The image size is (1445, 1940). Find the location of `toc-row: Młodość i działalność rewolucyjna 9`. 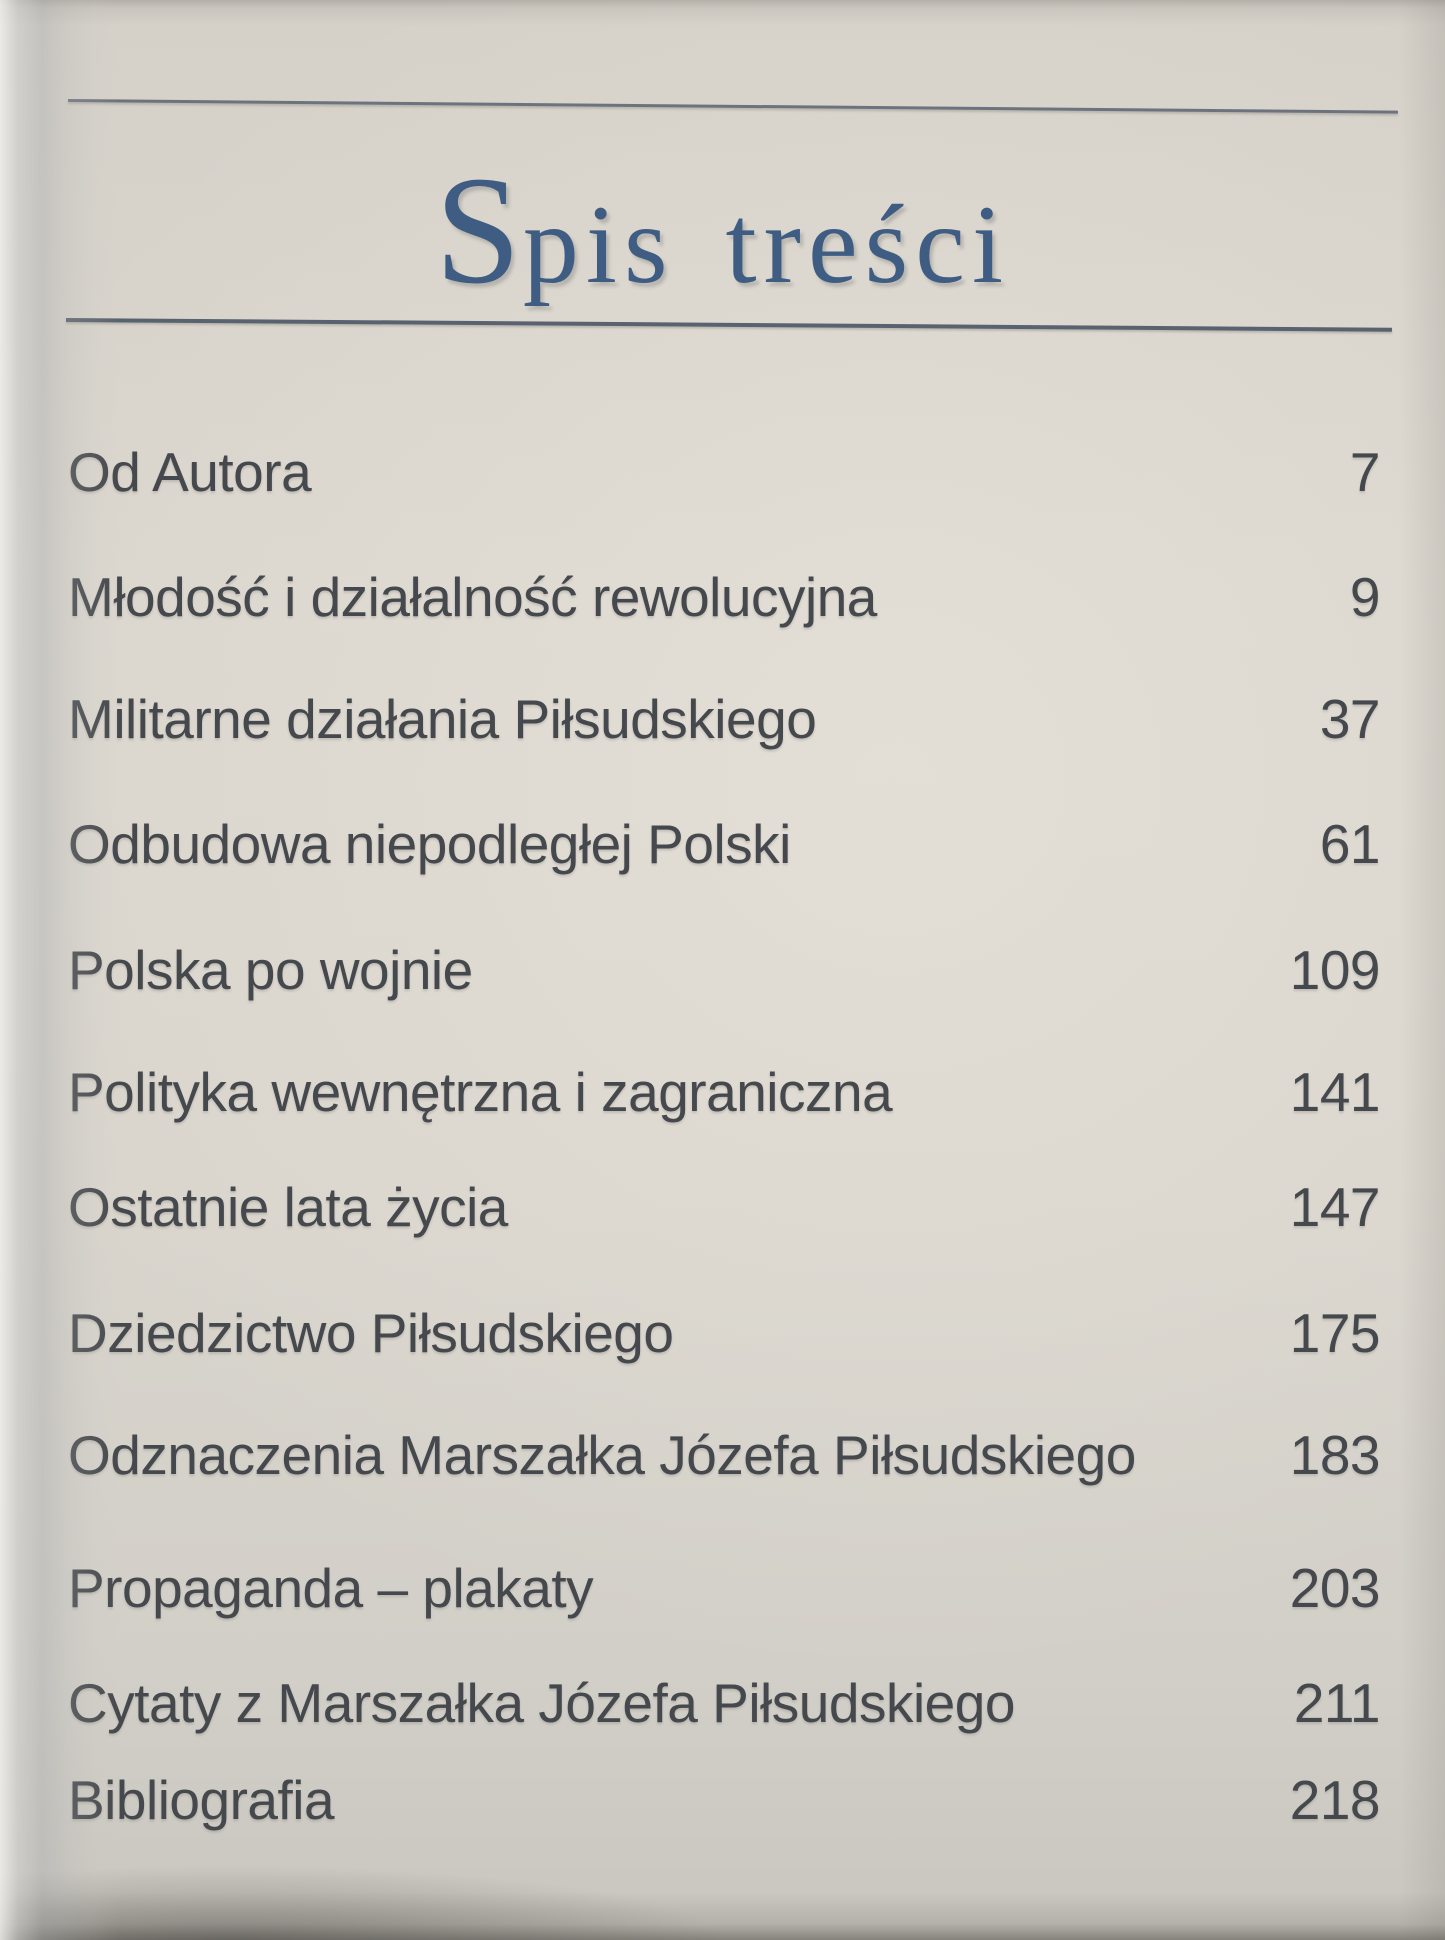

toc-row: Młodość i działalność rewolucyjna 9 is located at coordinates (724, 597).